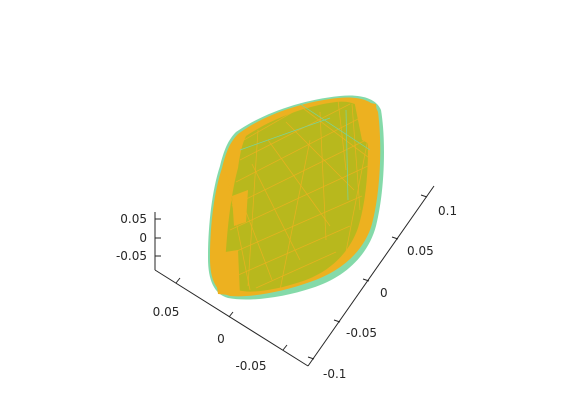 The width and height of the screenshot is (570, 413). What do you see at coordinates (166, 312) in the screenshot?
I see `x-tick-label: 0.05` at bounding box center [166, 312].